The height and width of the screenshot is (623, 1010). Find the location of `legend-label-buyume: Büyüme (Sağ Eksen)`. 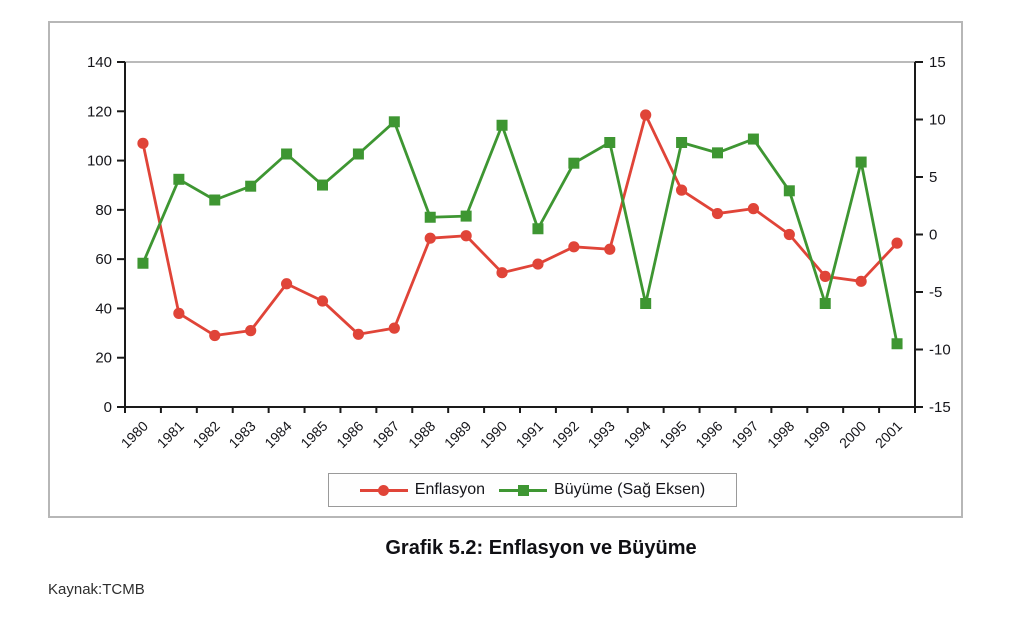

legend-label-buyume: Büyüme (Sağ Eksen) is located at coordinates (630, 489).